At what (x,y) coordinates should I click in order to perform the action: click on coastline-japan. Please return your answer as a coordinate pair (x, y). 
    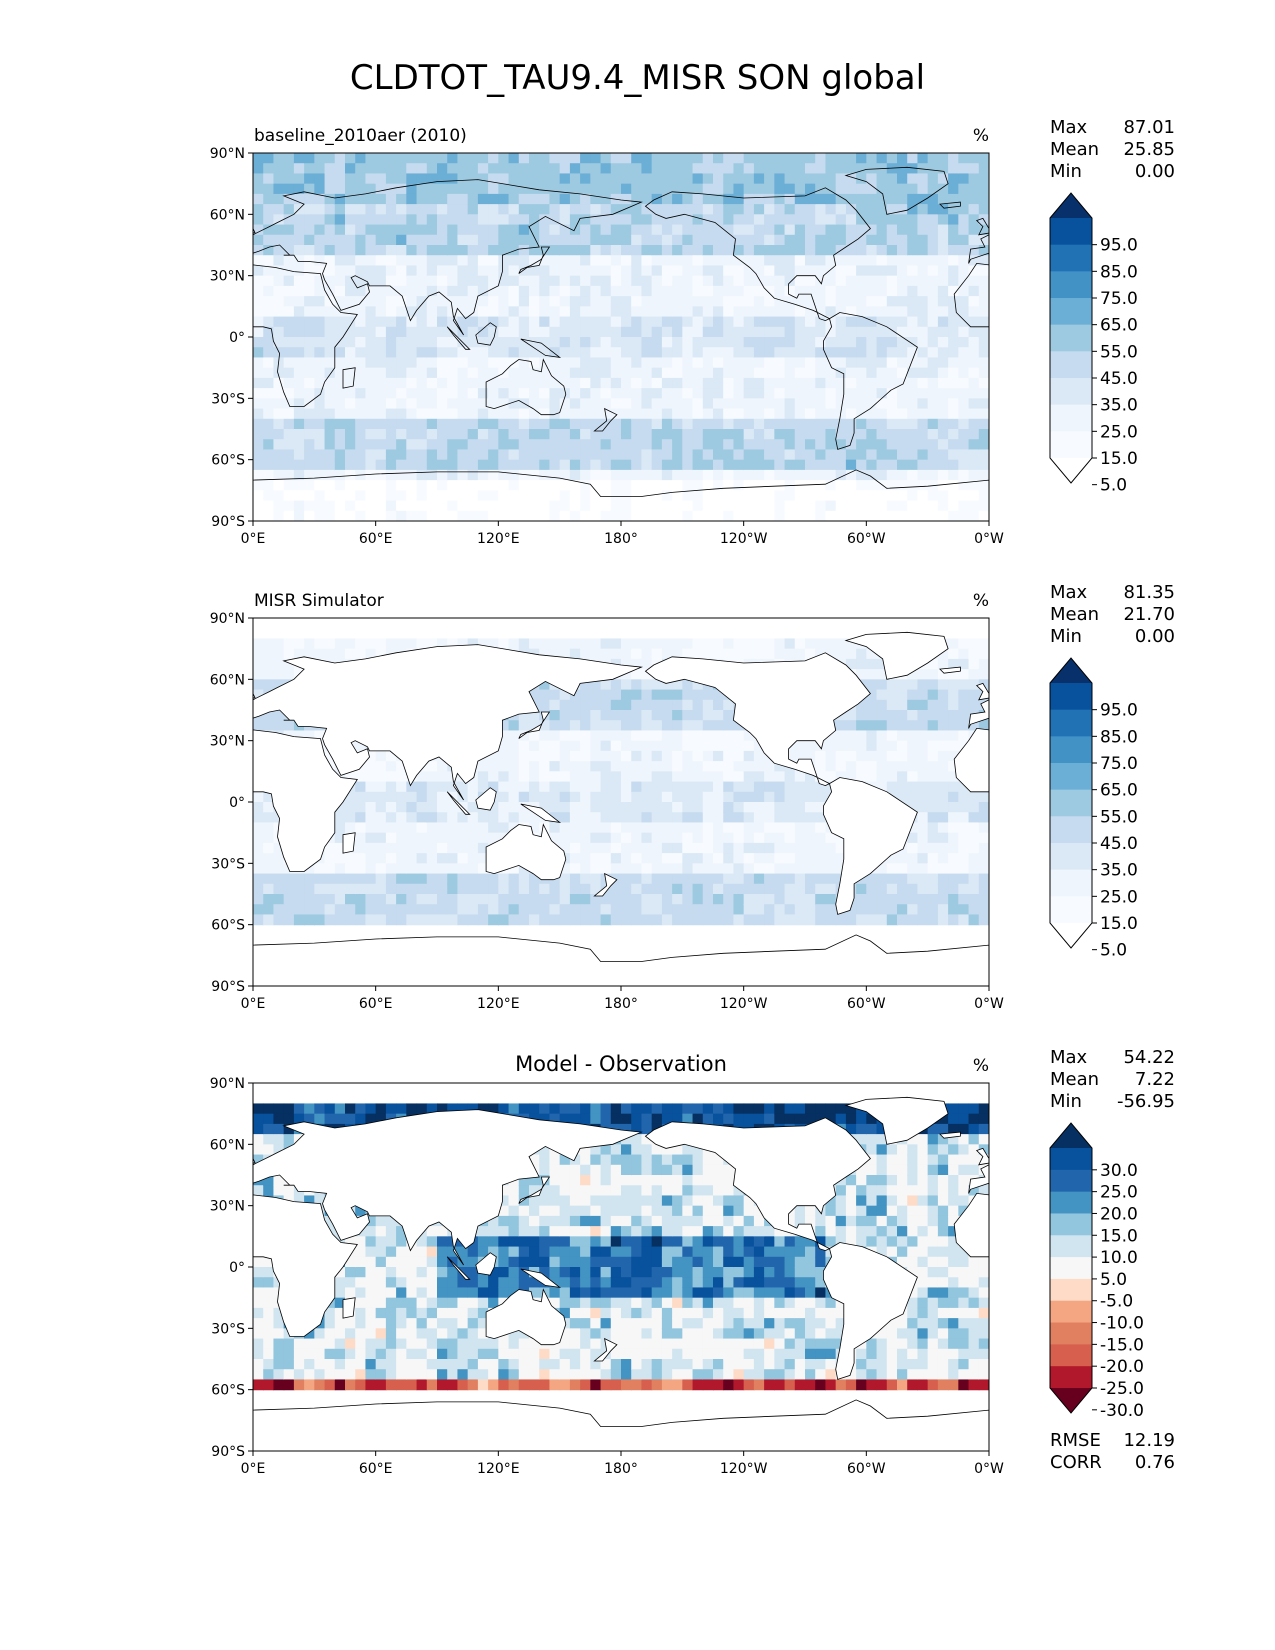
    Looking at the image, I should click on (534, 260).